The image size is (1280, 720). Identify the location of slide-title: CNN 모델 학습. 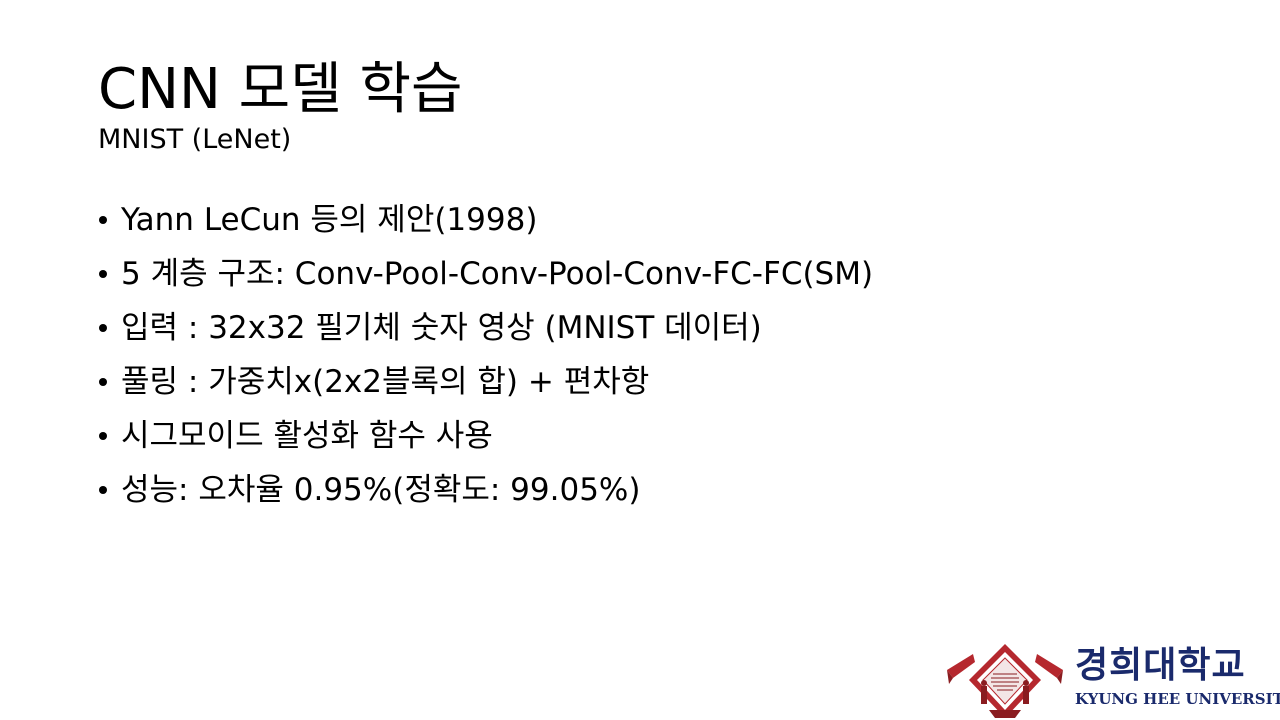
(280, 89).